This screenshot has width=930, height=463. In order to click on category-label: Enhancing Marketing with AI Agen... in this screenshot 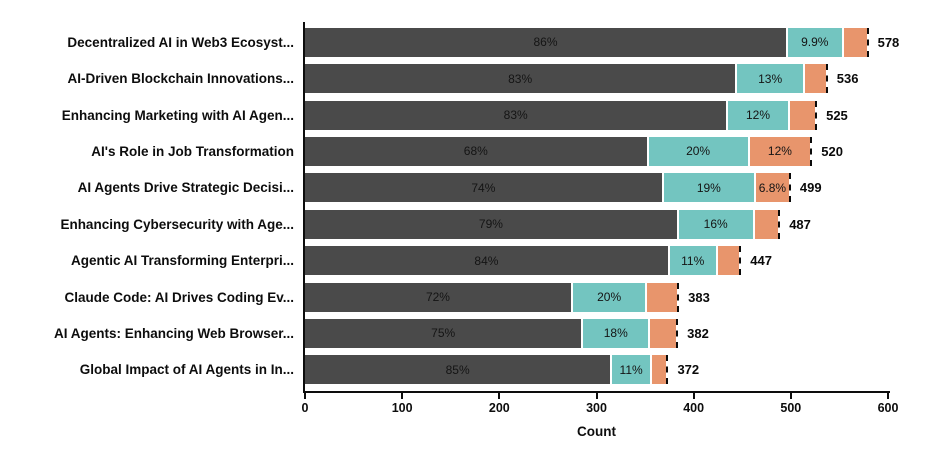, I will do `click(177, 115)`.